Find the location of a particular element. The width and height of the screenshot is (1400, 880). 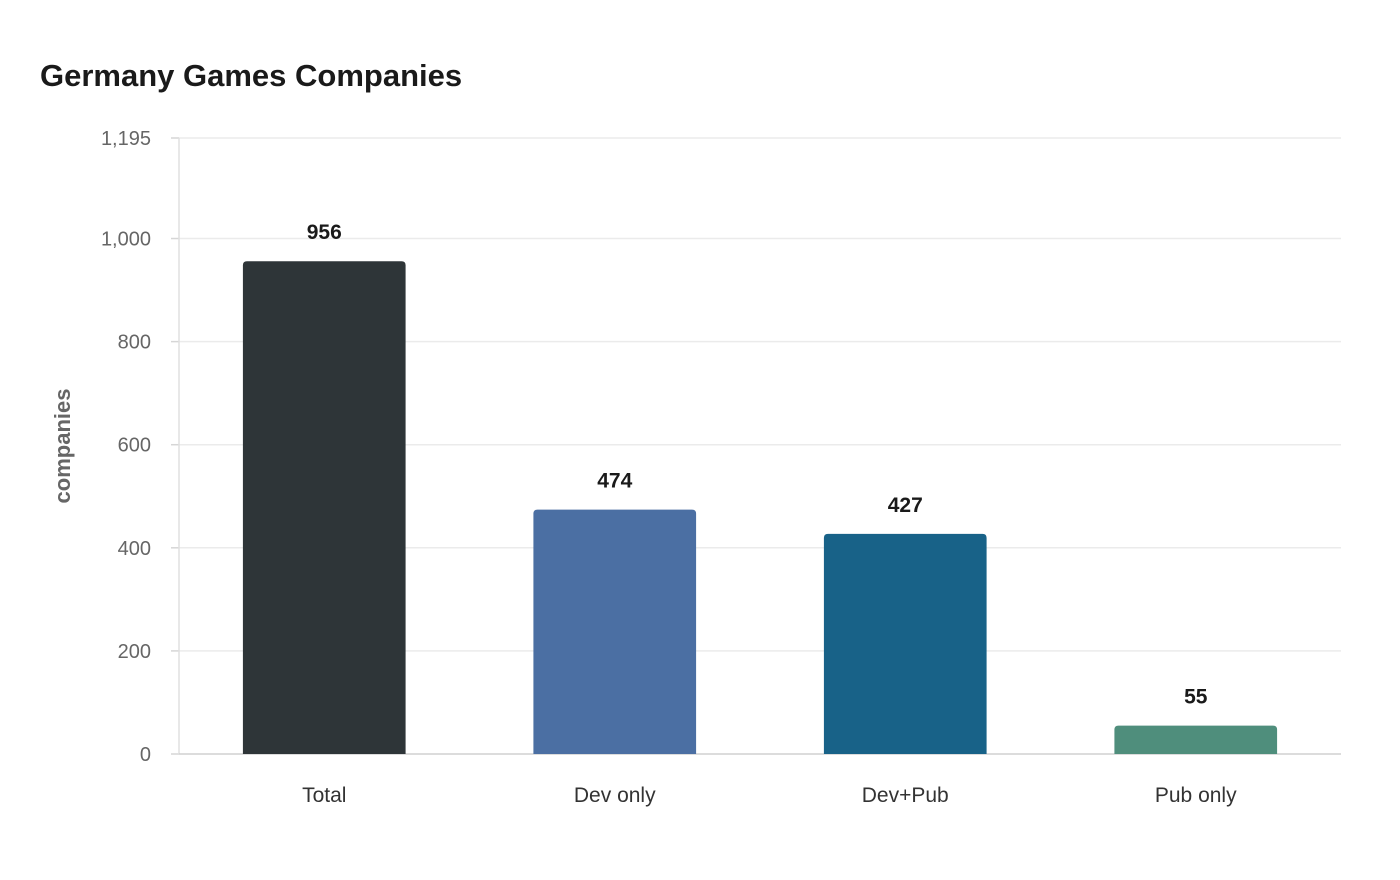

x-tick-label: Dev only is located at coordinates (615, 795).